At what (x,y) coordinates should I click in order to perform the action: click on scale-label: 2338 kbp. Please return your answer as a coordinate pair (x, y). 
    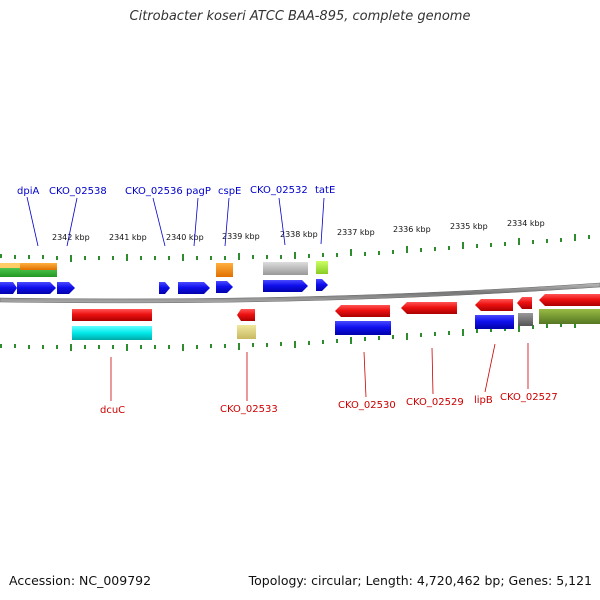
    Looking at the image, I should click on (299, 234).